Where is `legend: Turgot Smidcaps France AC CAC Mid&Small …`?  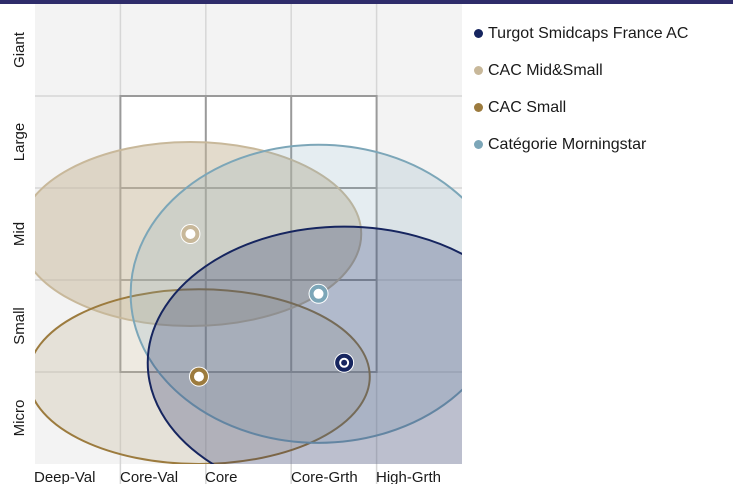 legend: Turgot Smidcaps France AC CAC Mid&Small … is located at coordinates (581, 89).